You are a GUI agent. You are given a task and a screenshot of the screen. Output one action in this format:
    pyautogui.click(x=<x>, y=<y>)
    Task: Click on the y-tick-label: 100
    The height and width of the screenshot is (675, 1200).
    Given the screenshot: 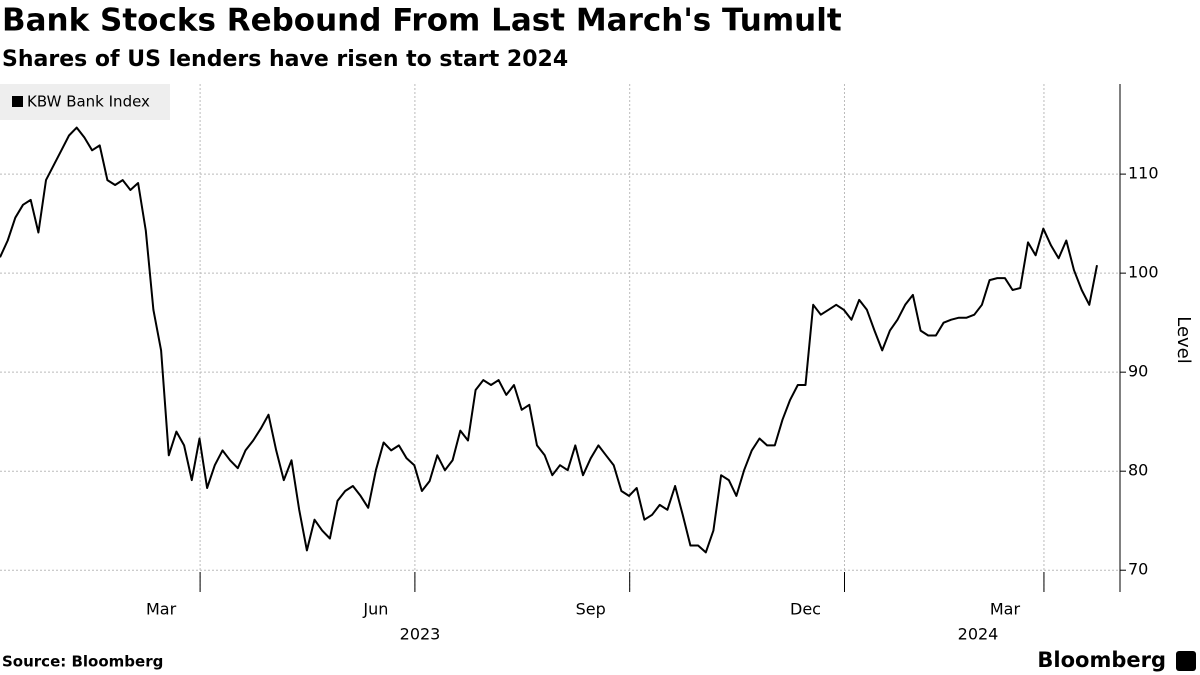 What is the action you would take?
    pyautogui.click(x=1143, y=272)
    